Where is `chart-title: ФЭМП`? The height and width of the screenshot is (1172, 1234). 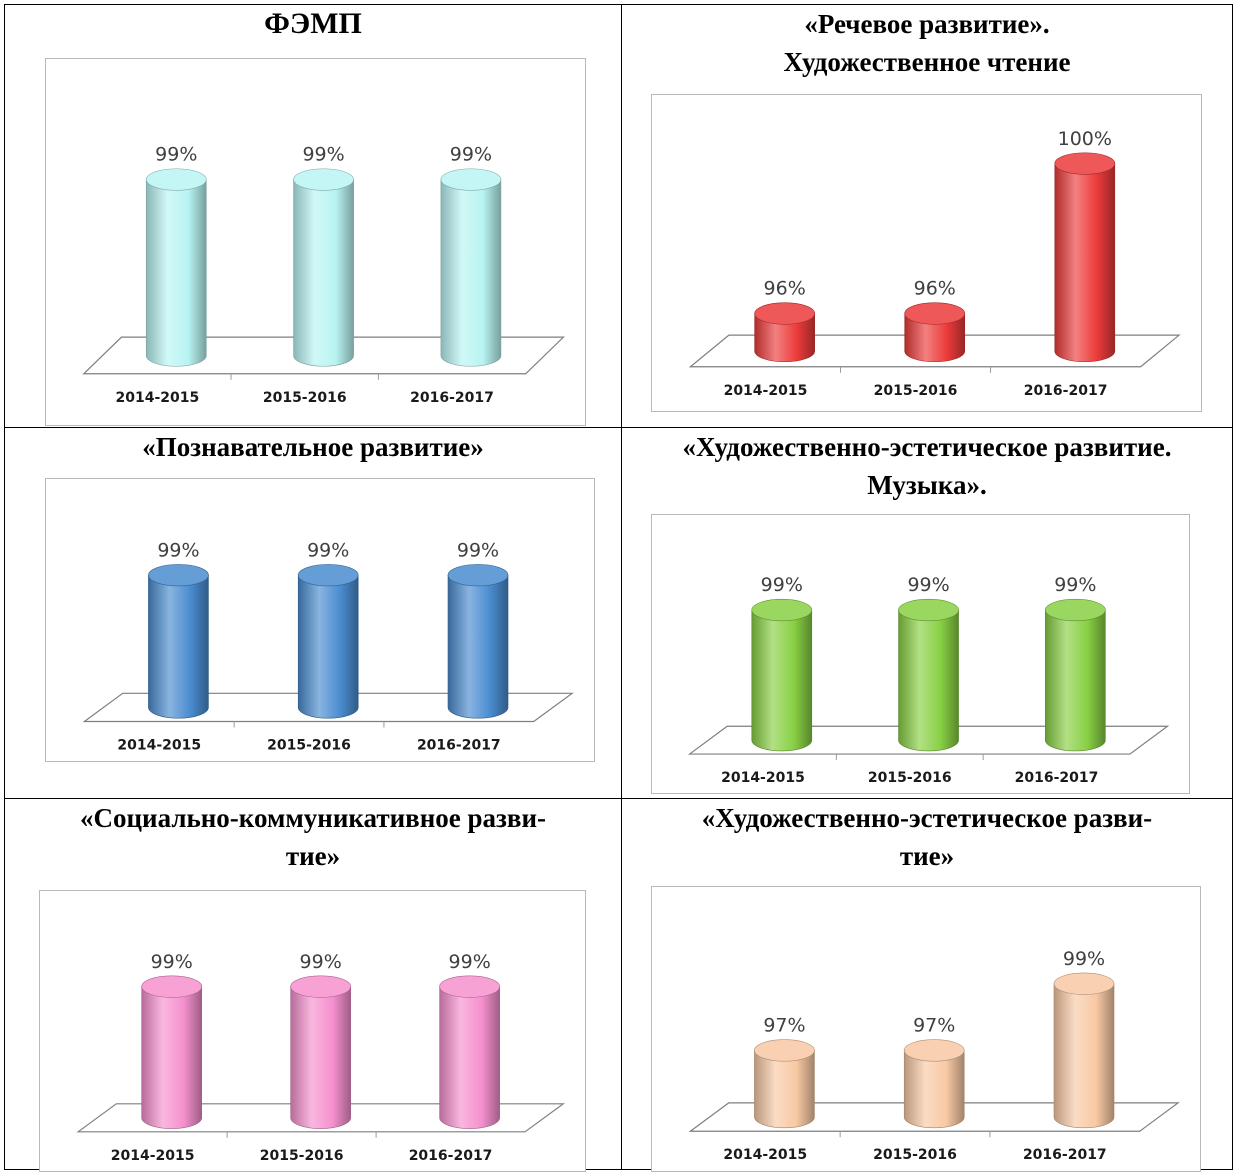 chart-title: ФЭМП is located at coordinates (313, 23).